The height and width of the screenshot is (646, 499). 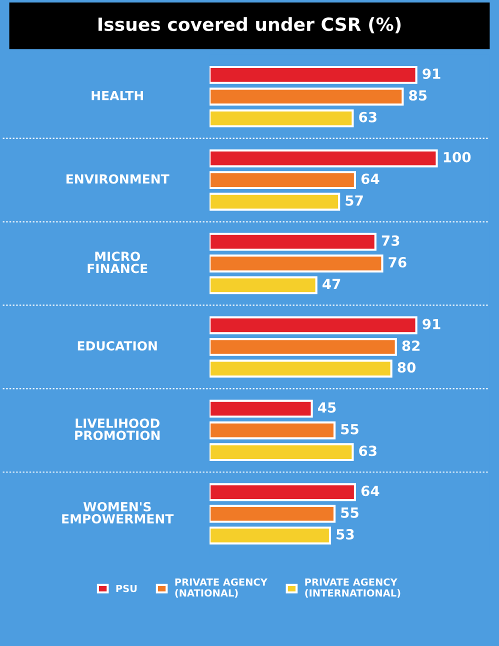 I want to click on y-tick-label: ENVIRONMENT, so click(x=118, y=179).